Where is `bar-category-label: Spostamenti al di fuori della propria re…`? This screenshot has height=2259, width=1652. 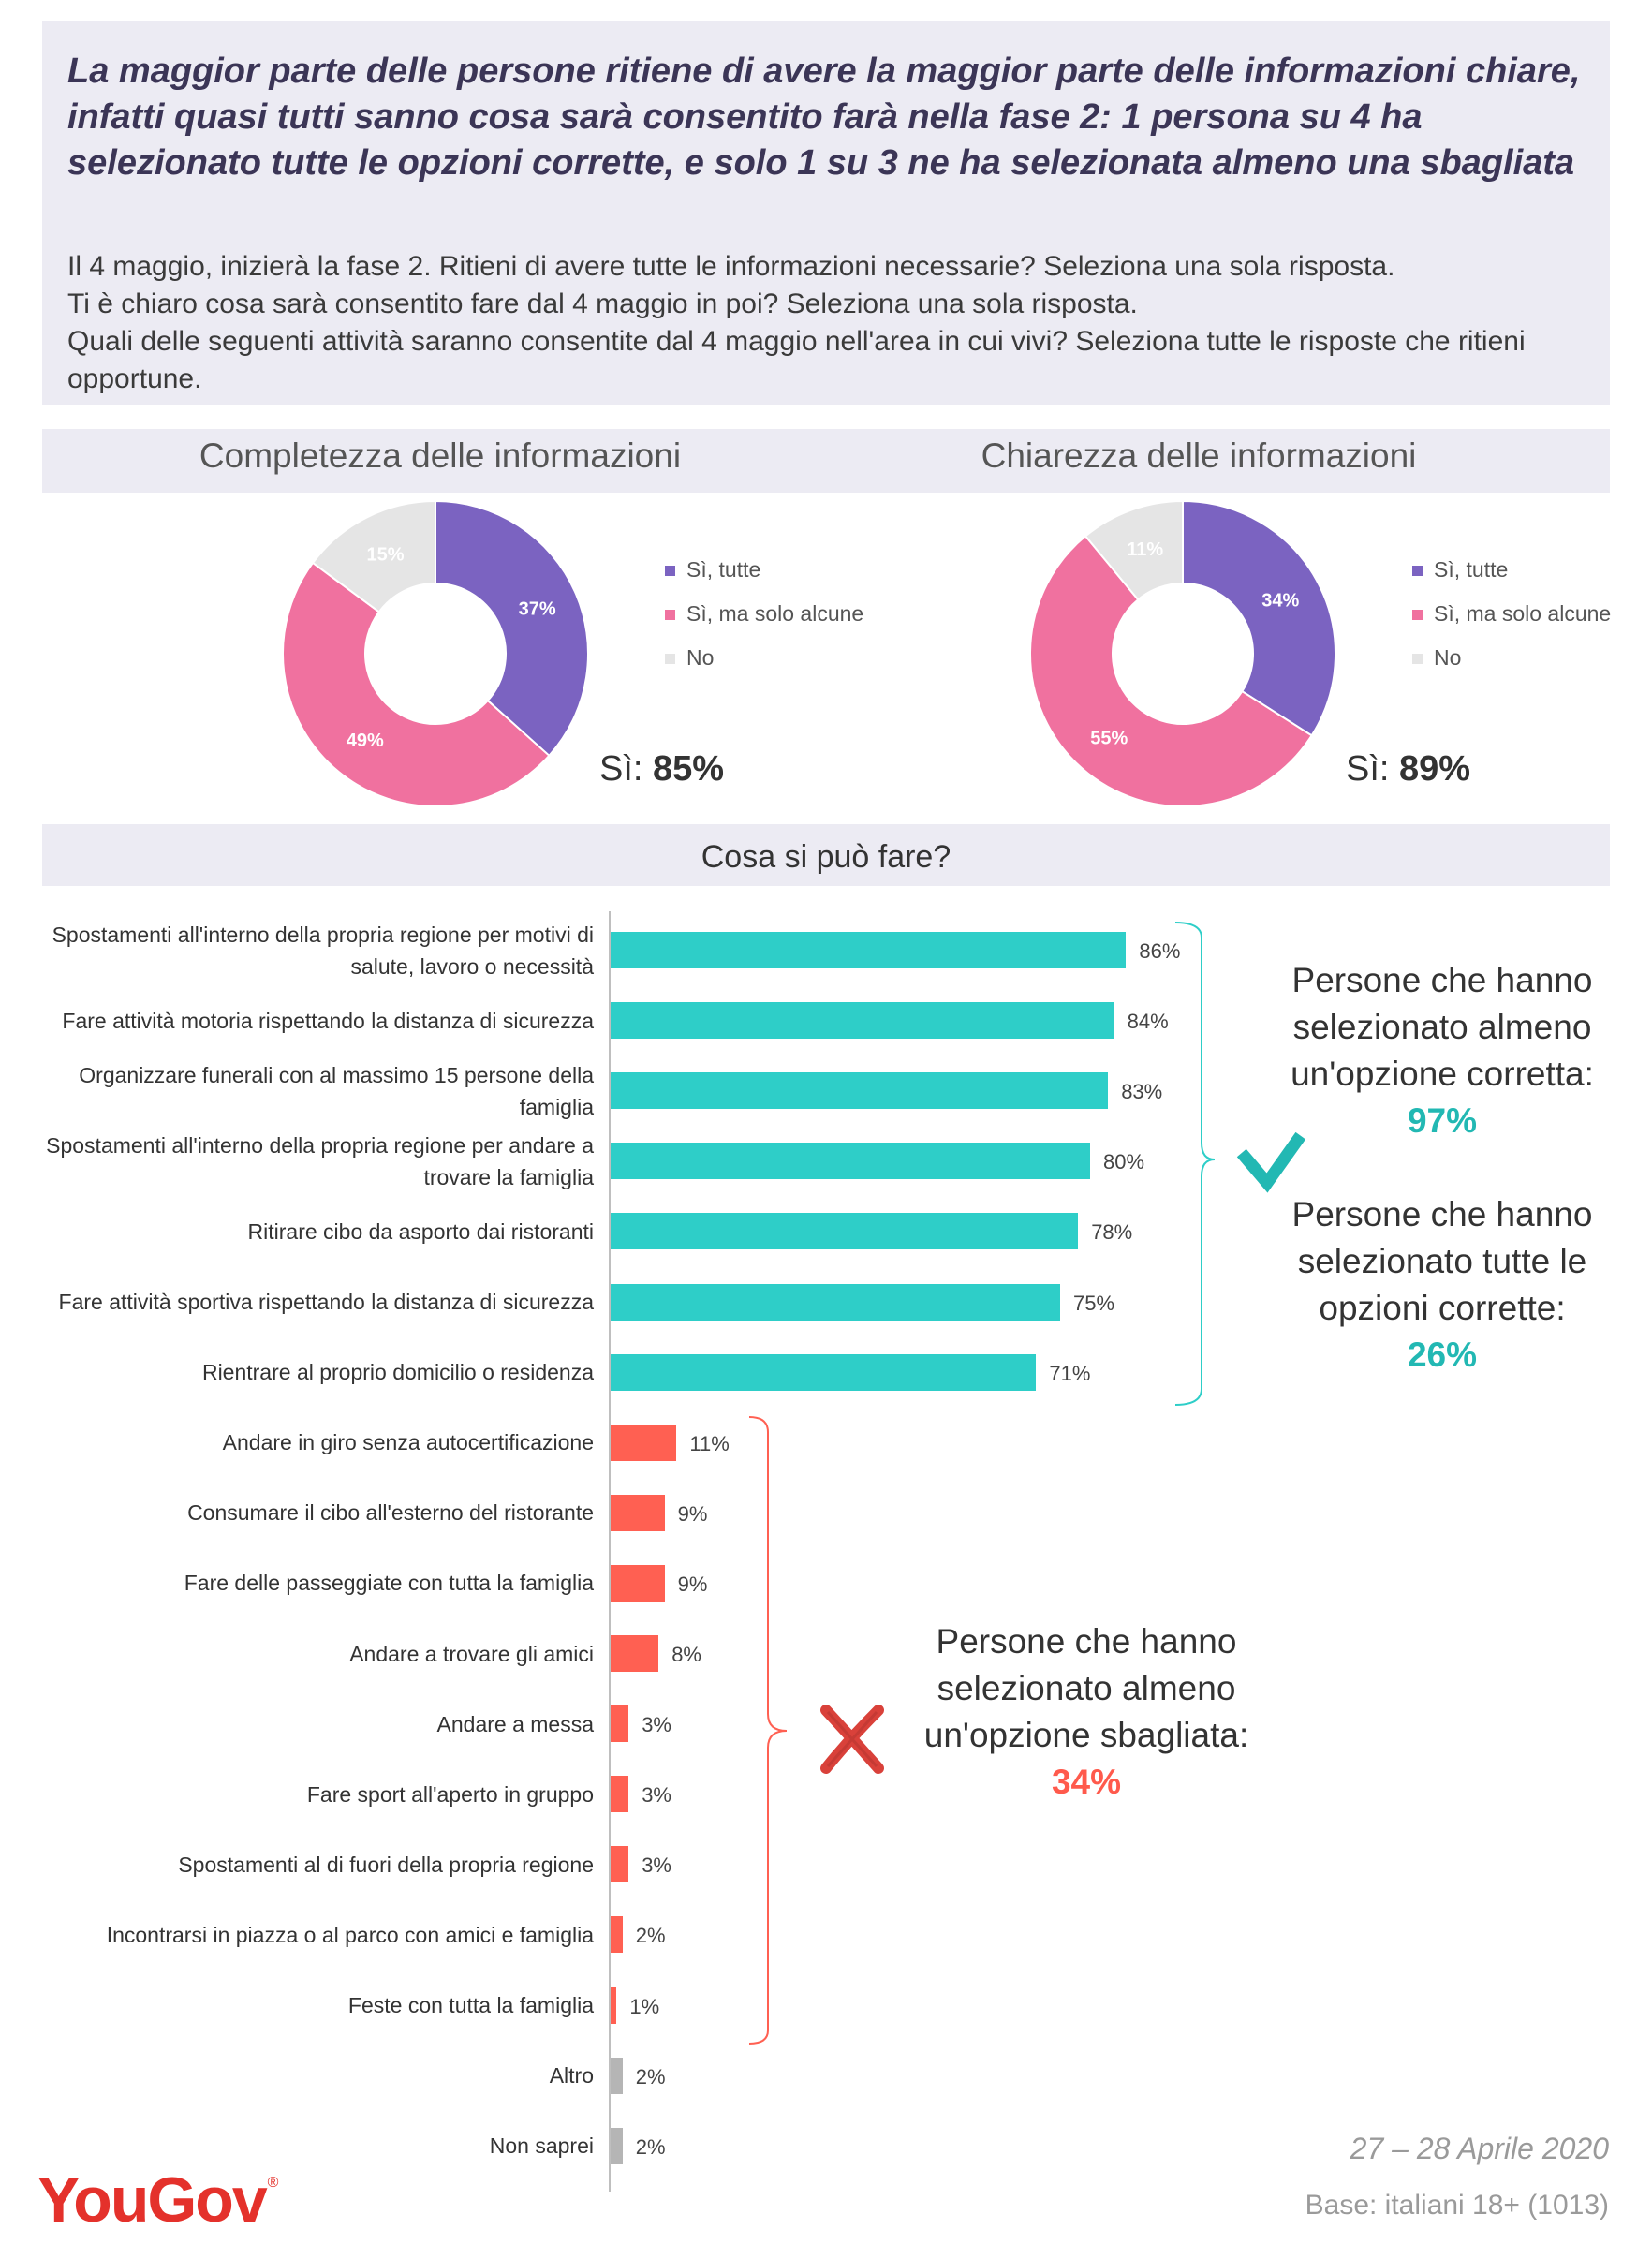
bar-category-label: Spostamenti al di fuori della propria re… is located at coordinates (386, 1864).